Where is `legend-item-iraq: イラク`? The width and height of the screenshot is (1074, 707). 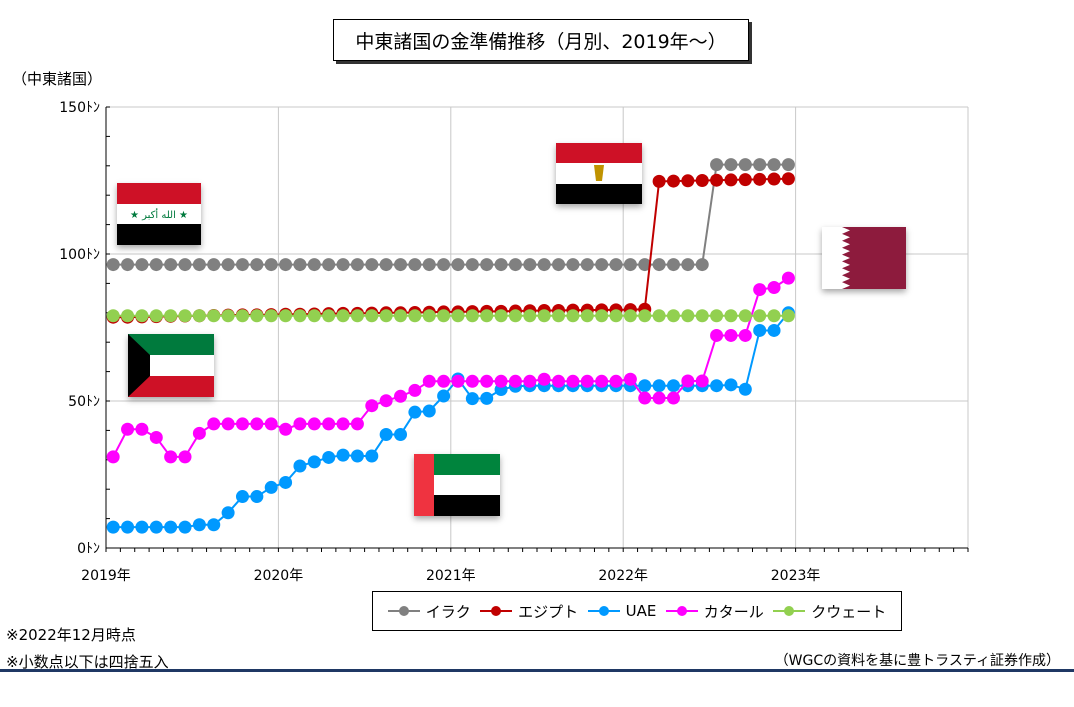
legend-item-iraq: イラク is located at coordinates (429, 611).